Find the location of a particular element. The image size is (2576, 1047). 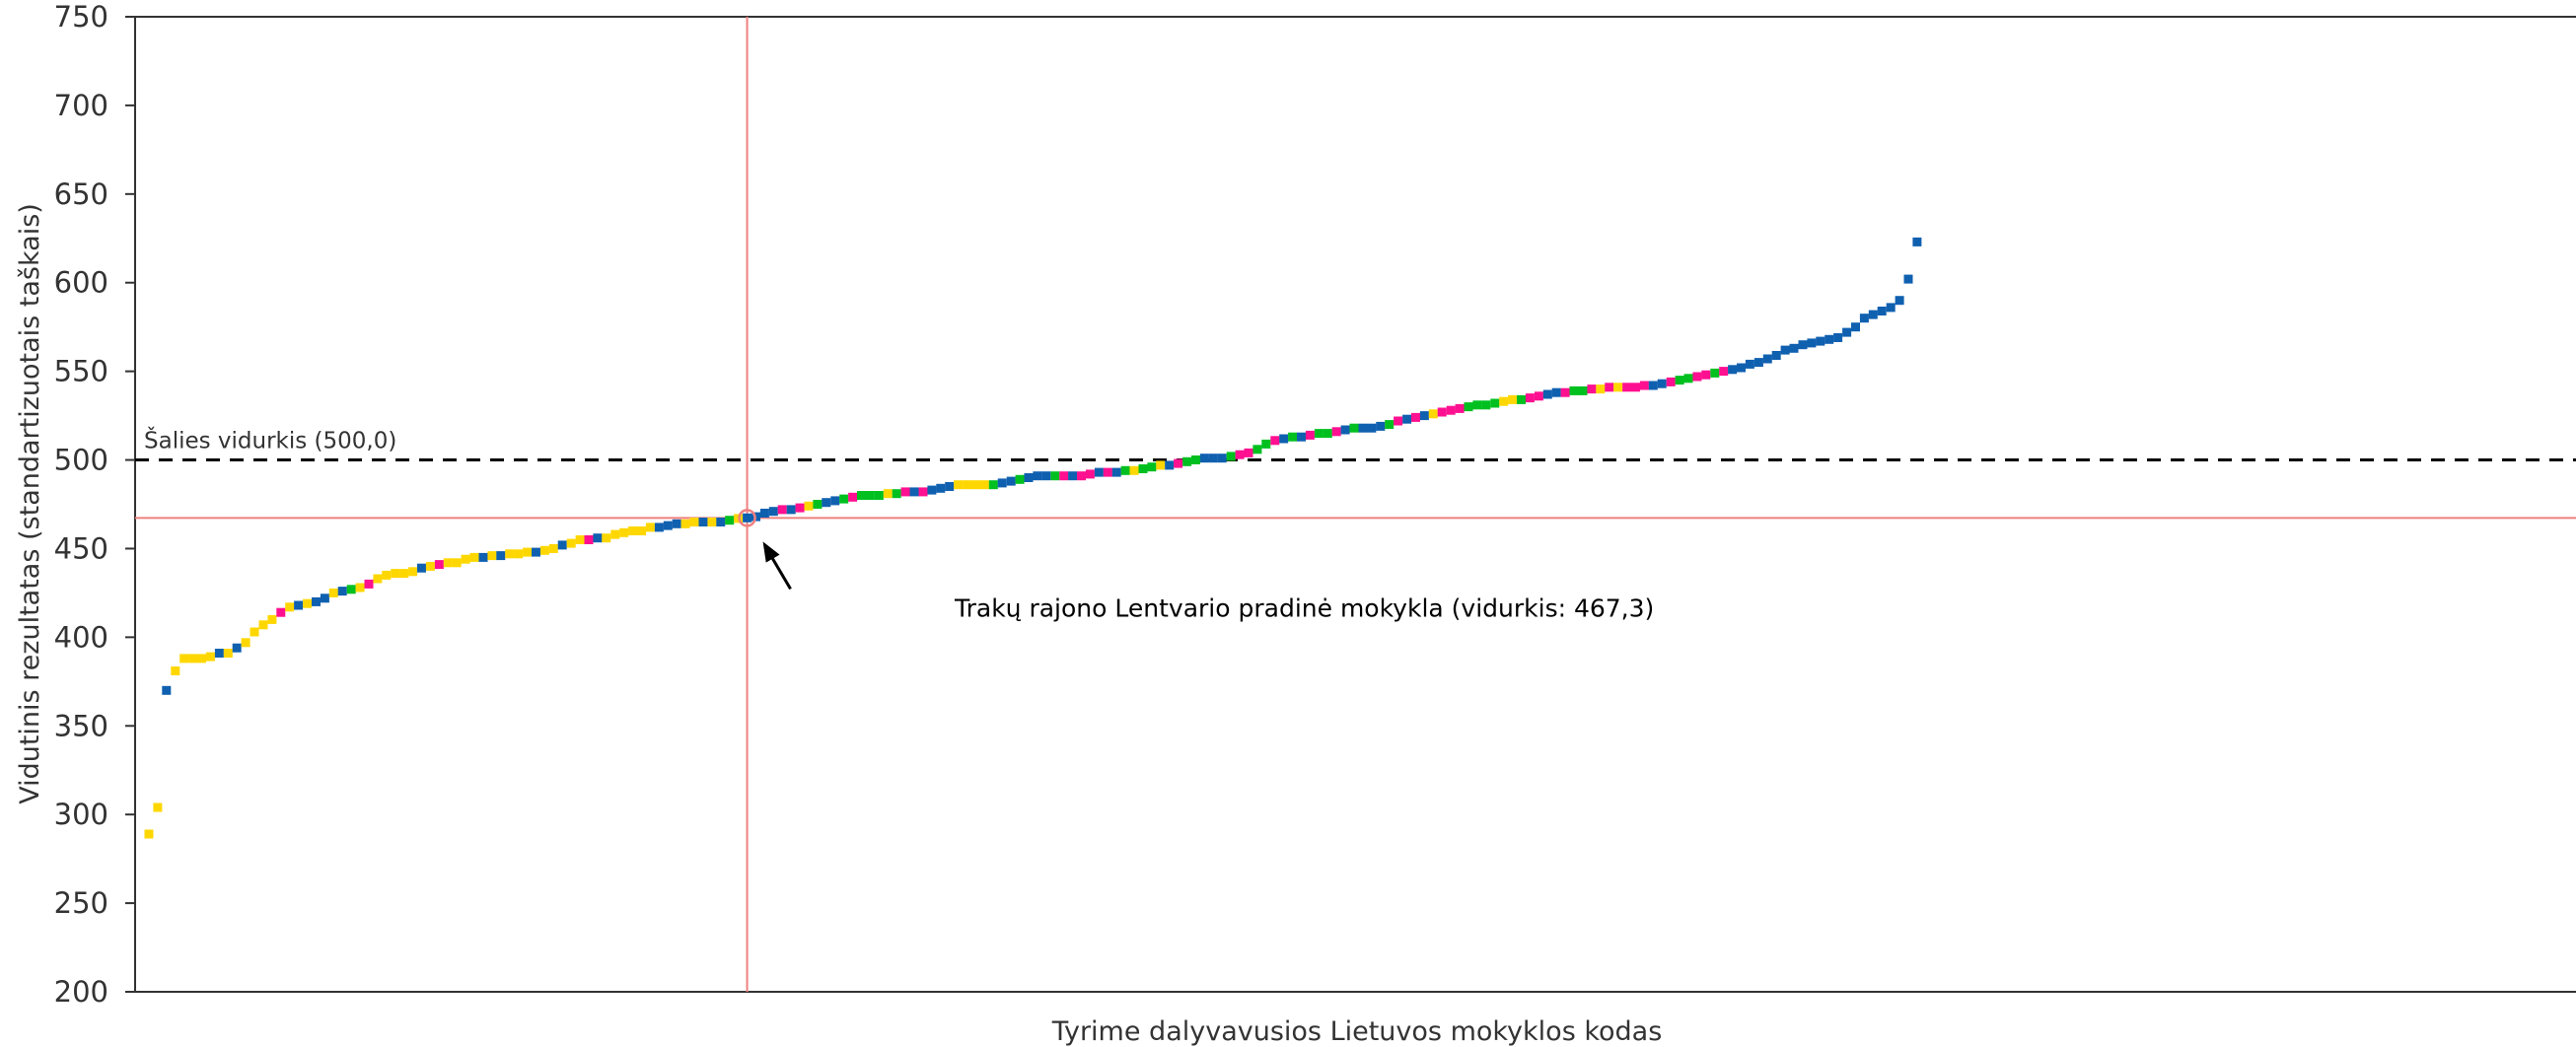

y-tick-label: 650 is located at coordinates (81, 194).